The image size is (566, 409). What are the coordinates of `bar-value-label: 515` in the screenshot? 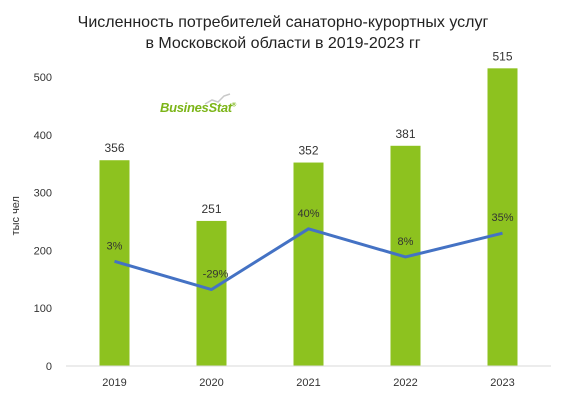 It's located at (502, 56).